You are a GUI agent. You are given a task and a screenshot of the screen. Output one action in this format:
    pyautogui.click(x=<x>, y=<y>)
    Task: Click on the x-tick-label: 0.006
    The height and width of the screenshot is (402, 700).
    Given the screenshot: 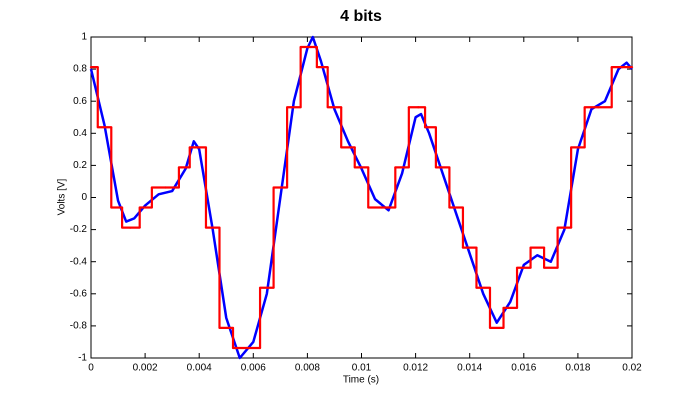 What is the action you would take?
    pyautogui.click(x=253, y=368)
    